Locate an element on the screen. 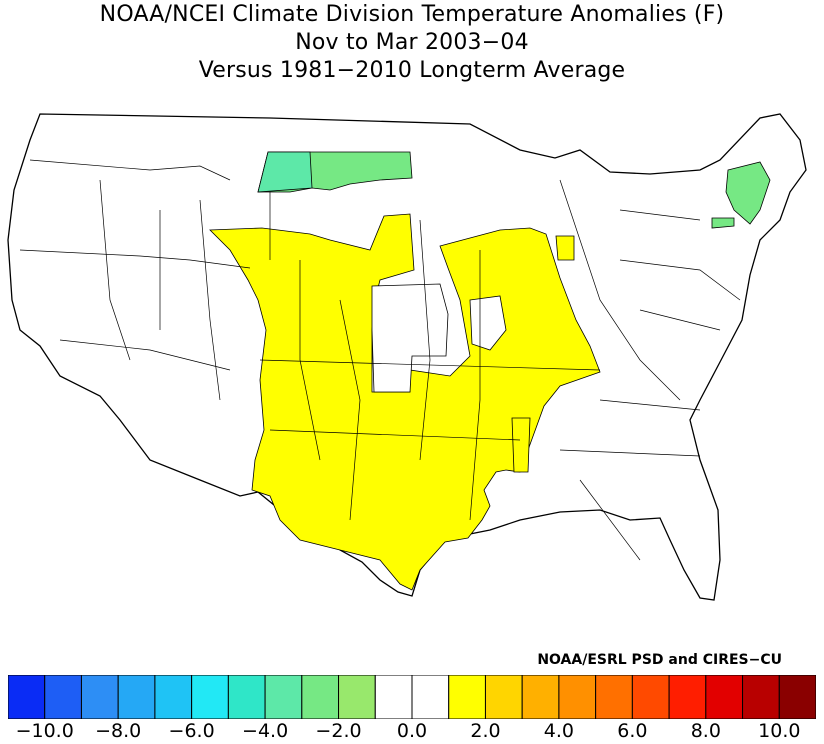 This screenshot has height=744, width=824. legend-tick-label: 2.0 is located at coordinates (485, 731).